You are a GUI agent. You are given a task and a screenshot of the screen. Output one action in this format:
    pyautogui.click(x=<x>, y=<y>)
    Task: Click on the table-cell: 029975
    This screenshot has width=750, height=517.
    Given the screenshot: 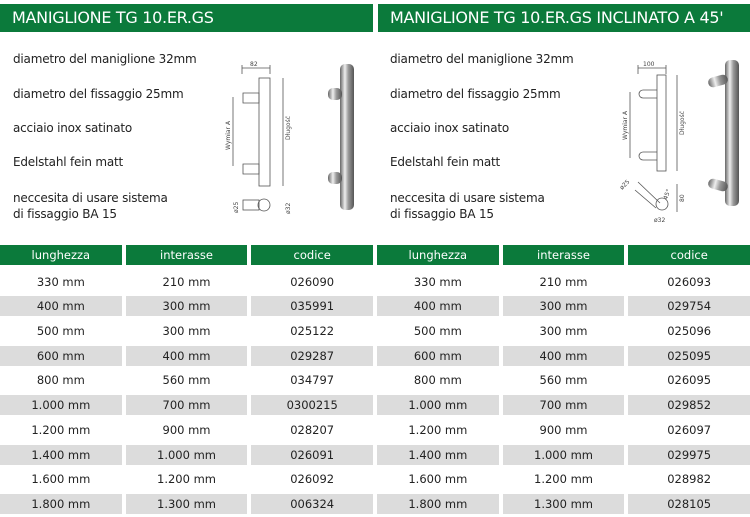 What is the action you would take?
    pyautogui.click(x=689, y=454)
    